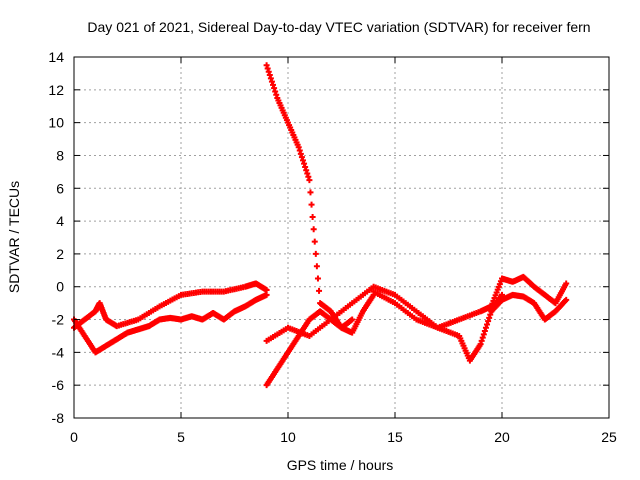 This screenshot has height=480, width=640. Describe the element at coordinates (74, 437) in the screenshot. I see `x-tick-label: 0` at that location.